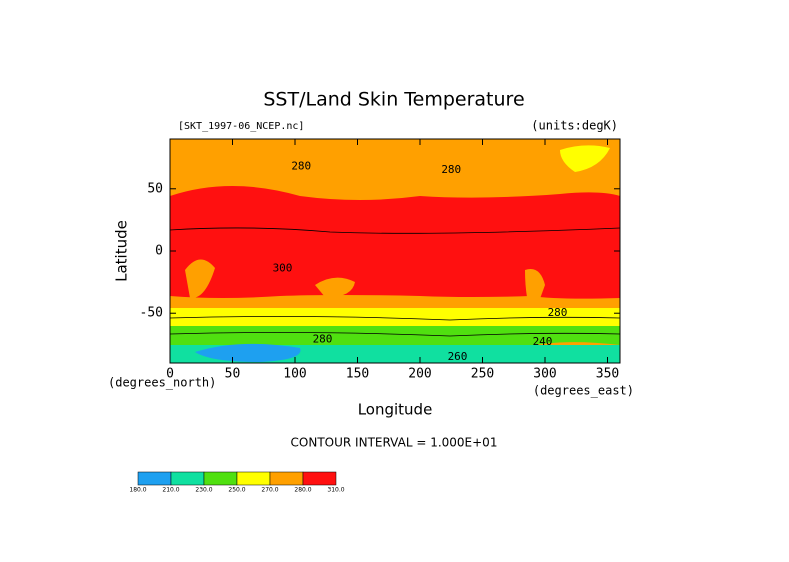 This screenshot has height=562, width=789. What do you see at coordinates (543, 341) in the screenshot?
I see `contour-label: 240` at bounding box center [543, 341].